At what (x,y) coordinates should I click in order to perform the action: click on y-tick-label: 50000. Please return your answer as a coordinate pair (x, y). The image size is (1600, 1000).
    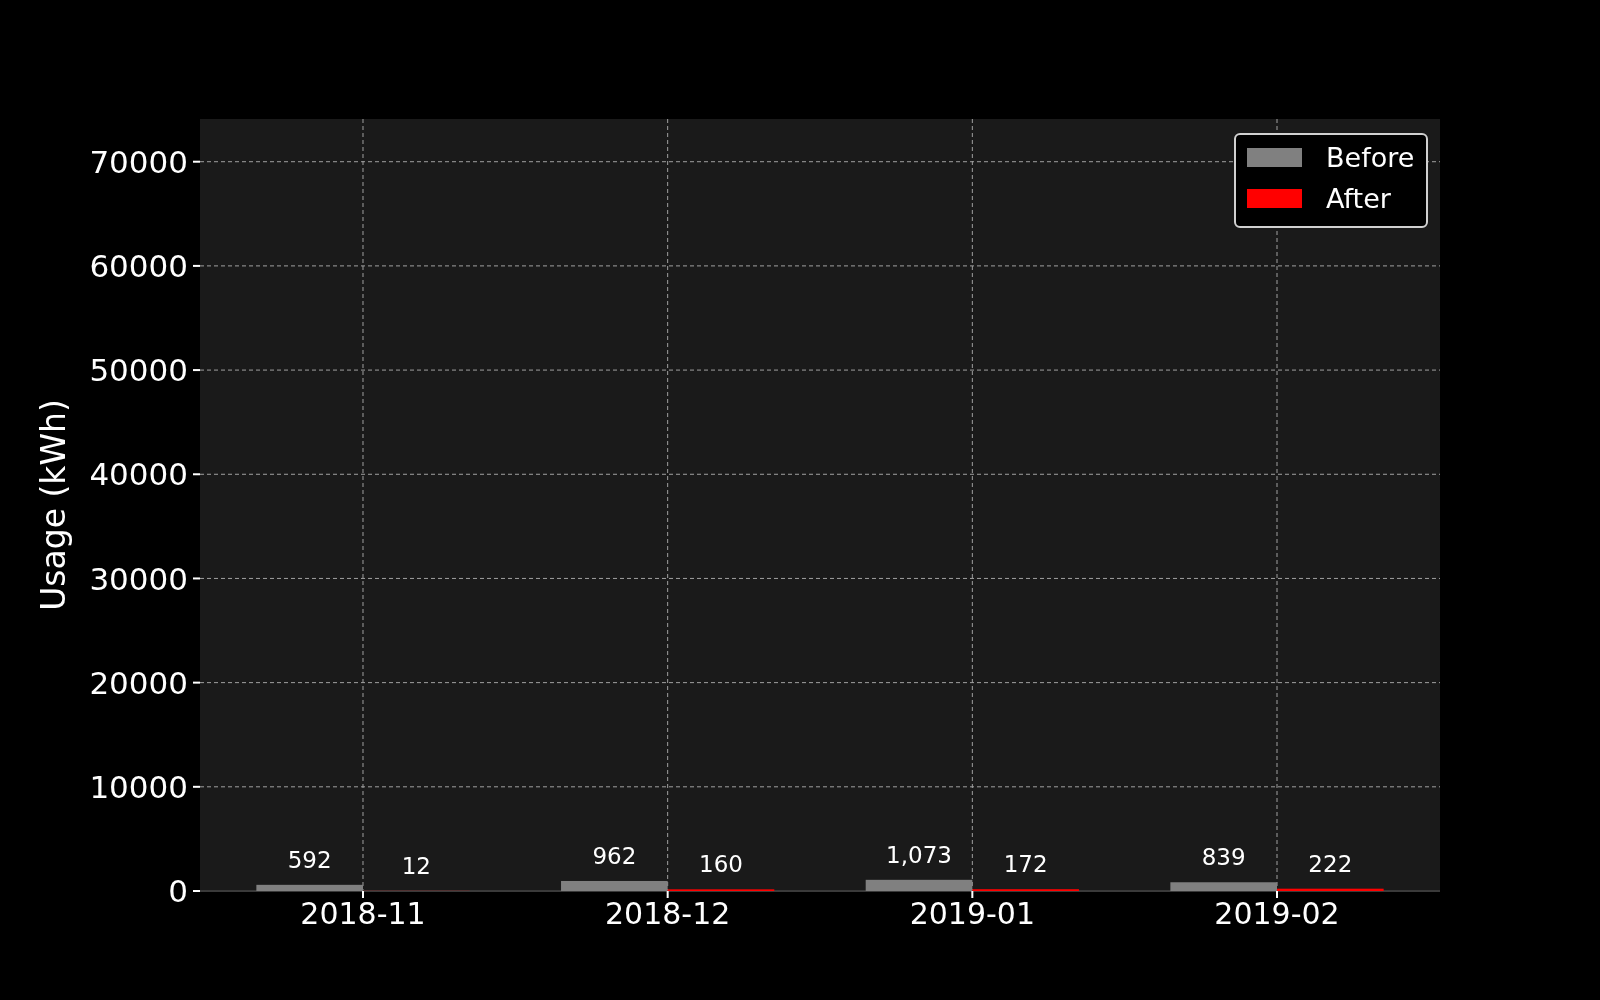
    Looking at the image, I should click on (138, 370).